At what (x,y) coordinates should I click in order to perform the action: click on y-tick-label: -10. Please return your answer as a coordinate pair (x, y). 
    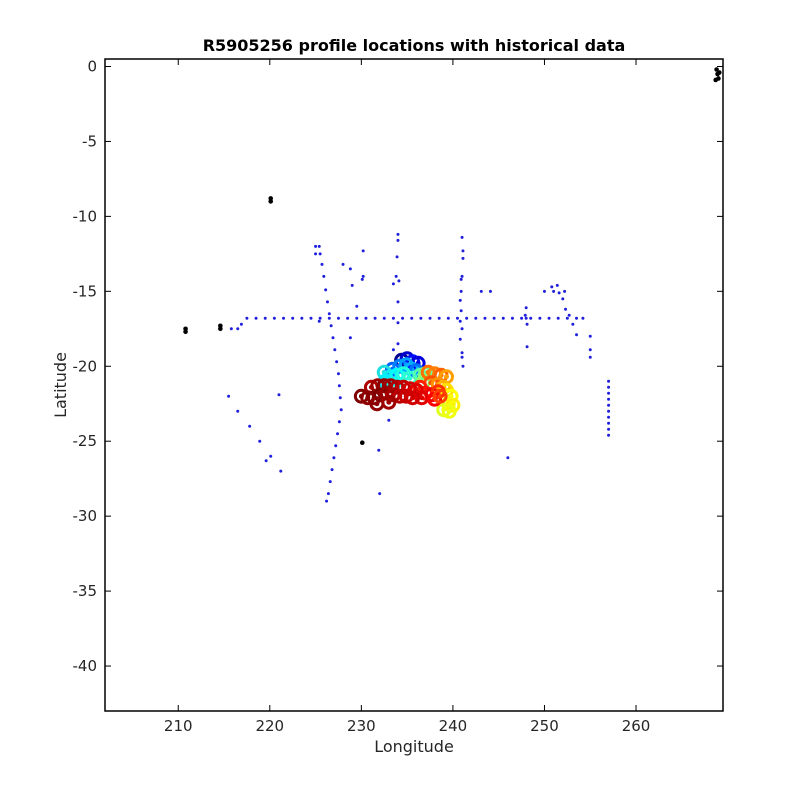
    Looking at the image, I should click on (85, 216).